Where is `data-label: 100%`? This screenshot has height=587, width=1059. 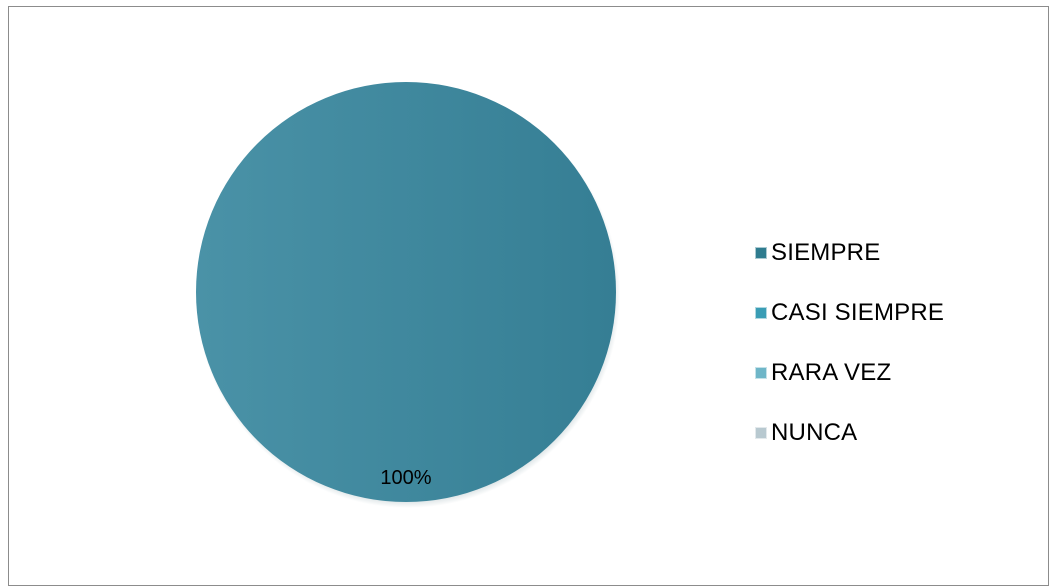
data-label: 100% is located at coordinates (405, 478).